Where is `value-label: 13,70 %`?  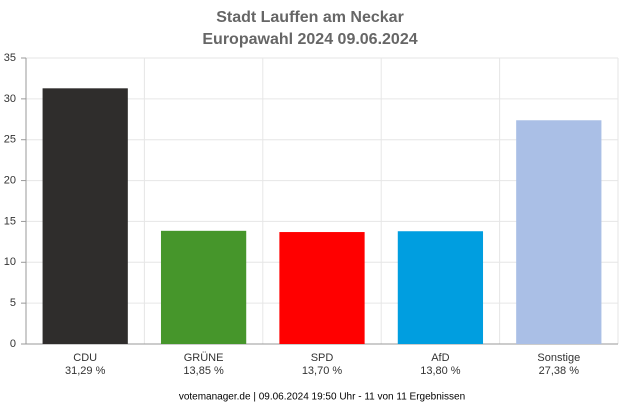 value-label: 13,70 % is located at coordinates (322, 371).